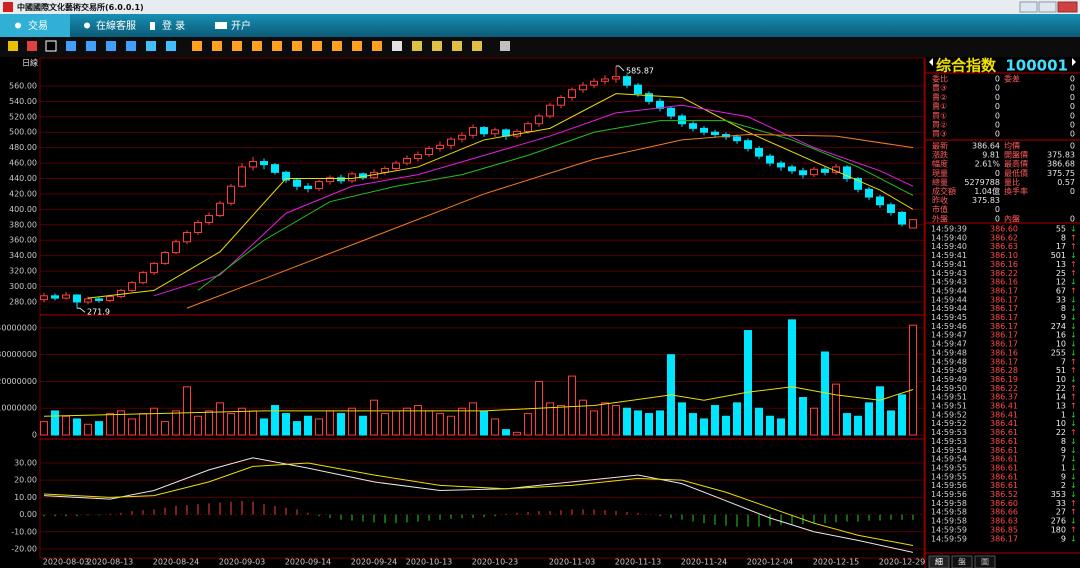 This screenshot has width=1080, height=568. I want to click on close-button, so click(1067, 7).